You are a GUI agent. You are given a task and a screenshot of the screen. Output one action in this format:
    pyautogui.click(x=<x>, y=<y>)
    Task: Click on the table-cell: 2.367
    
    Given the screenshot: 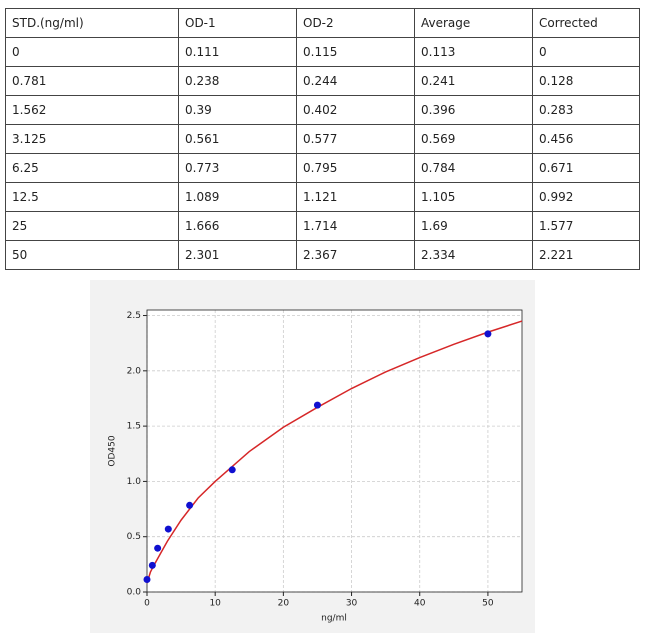 What is the action you would take?
    pyautogui.click(x=355, y=255)
    